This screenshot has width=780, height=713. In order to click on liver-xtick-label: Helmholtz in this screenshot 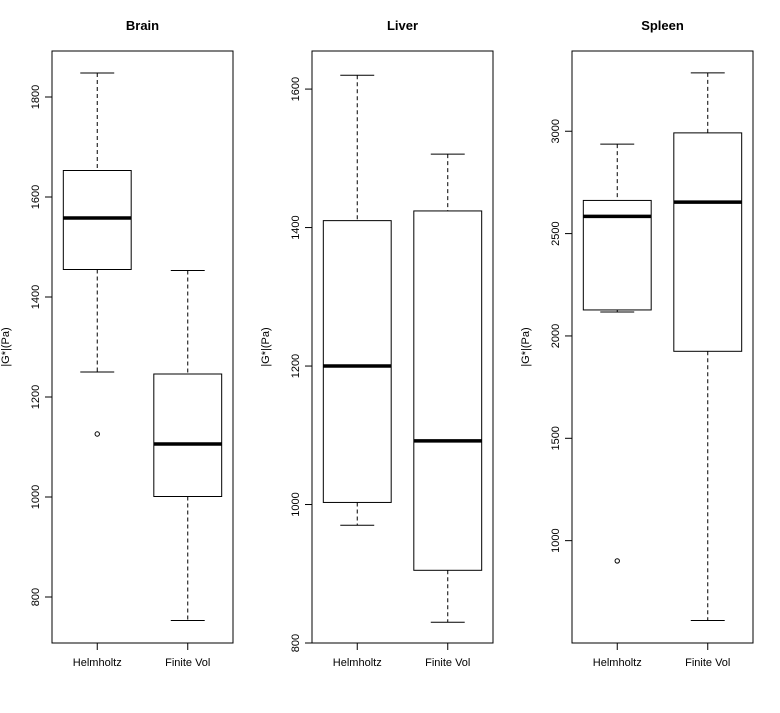, I will do `click(357, 663)`.